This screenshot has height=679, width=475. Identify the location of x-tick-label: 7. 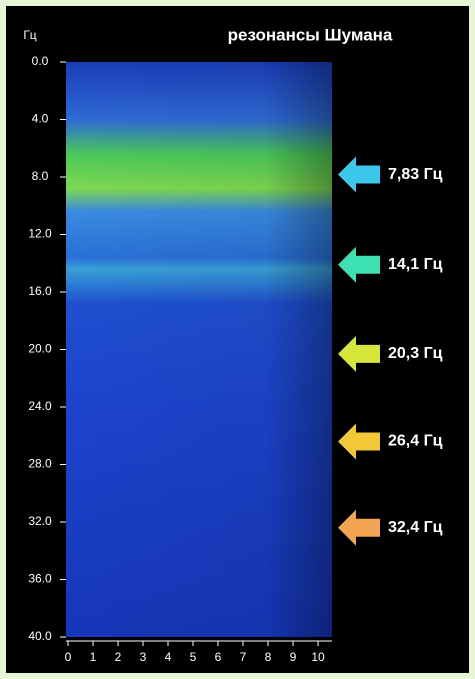
(243, 657).